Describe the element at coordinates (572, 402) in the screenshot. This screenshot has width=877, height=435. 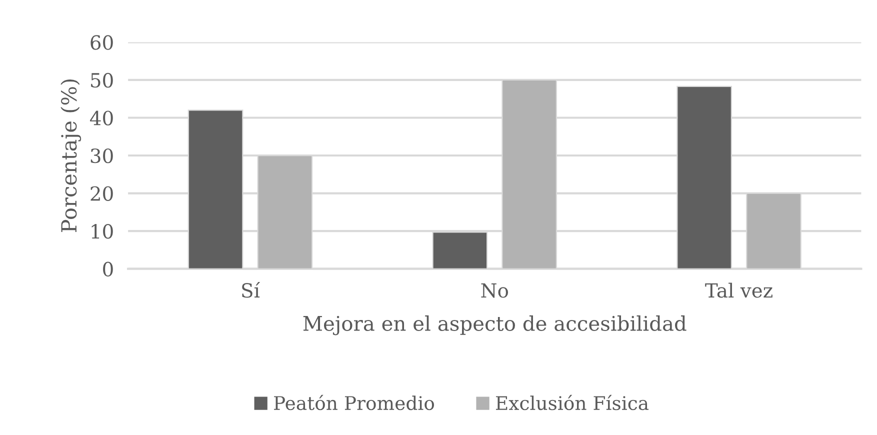
I see `legend-label: Exclusión Física` at that location.